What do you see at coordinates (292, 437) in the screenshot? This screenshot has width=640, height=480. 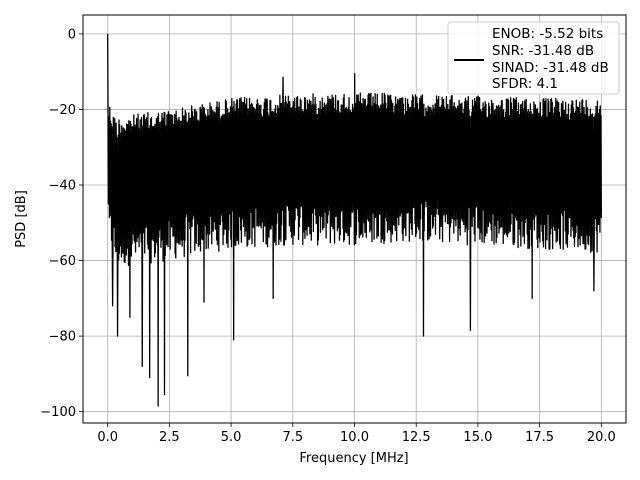 I see `x-tick-label: 7.5` at bounding box center [292, 437].